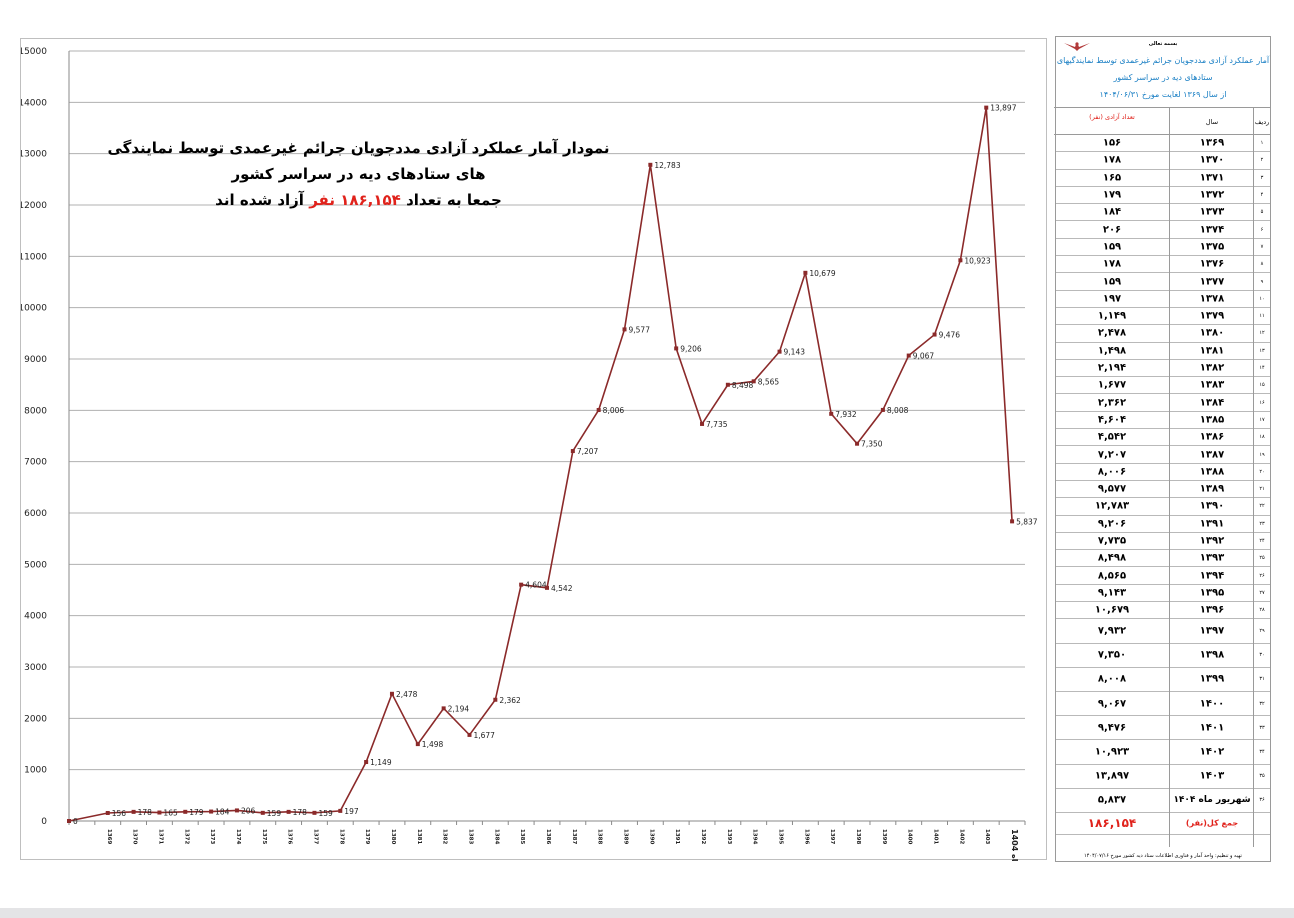  What do you see at coordinates (1163, 265) in the screenshot?
I see `table-row: ۸ ۱۳۷۶ ۱۷۸` at bounding box center [1163, 265].